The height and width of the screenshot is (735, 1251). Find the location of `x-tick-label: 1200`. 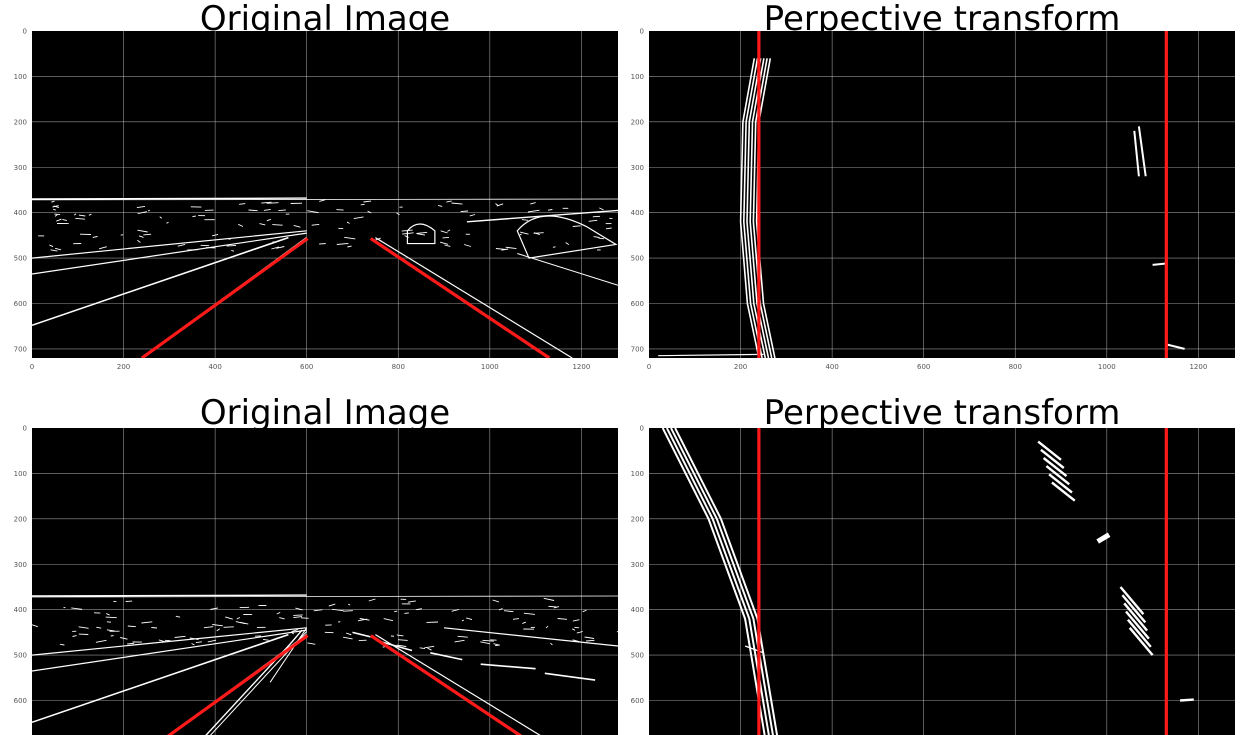

x-tick-label: 1200 is located at coordinates (581, 367).